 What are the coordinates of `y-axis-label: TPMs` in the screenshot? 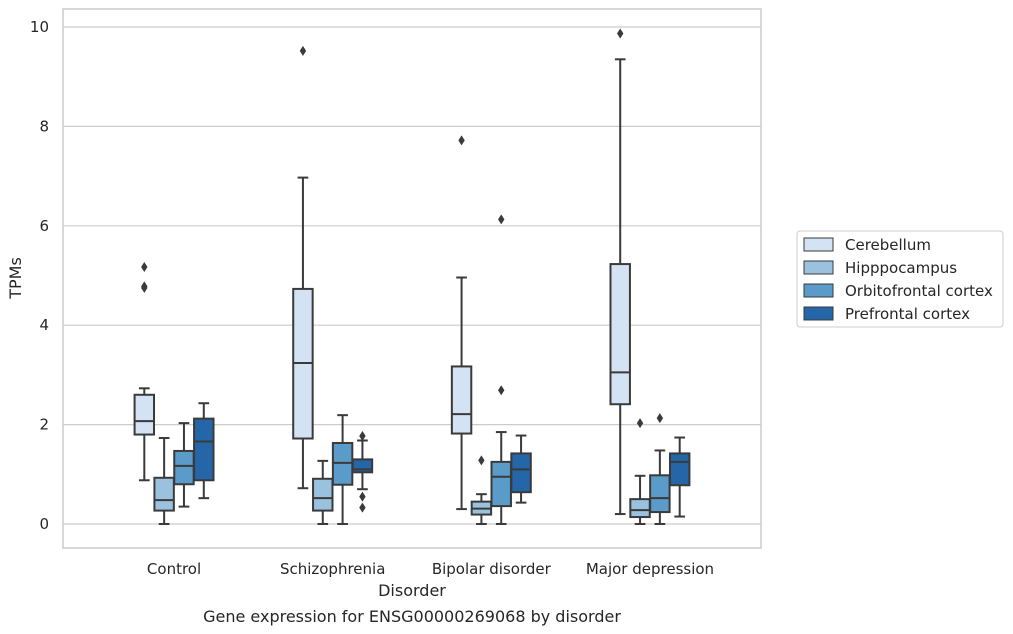 It's located at (15, 278).